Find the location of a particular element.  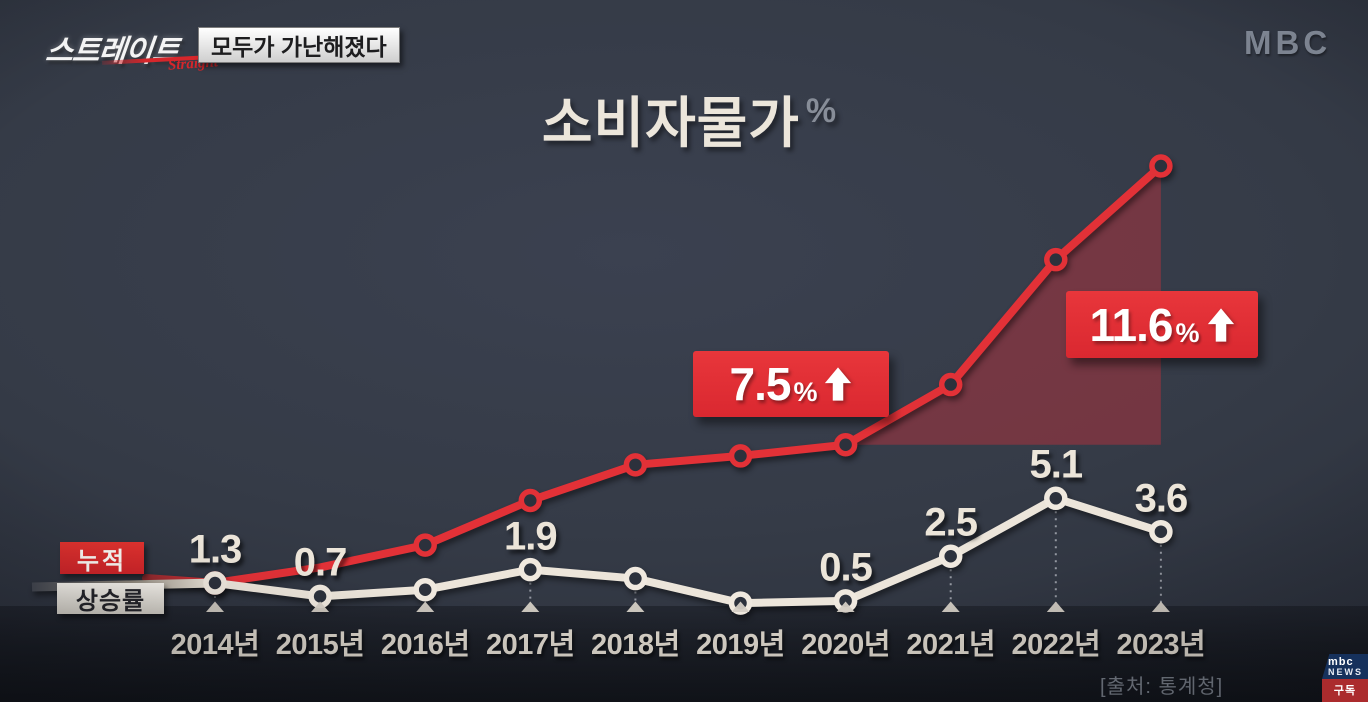

channel-watermark: mbc NEWS 구독 is located at coordinates (1345, 678).